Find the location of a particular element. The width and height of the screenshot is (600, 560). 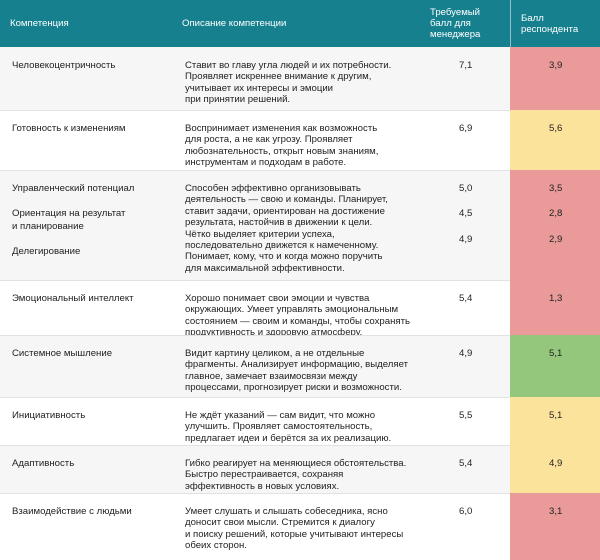

description-line: обеих сторон. is located at coordinates (216, 546).